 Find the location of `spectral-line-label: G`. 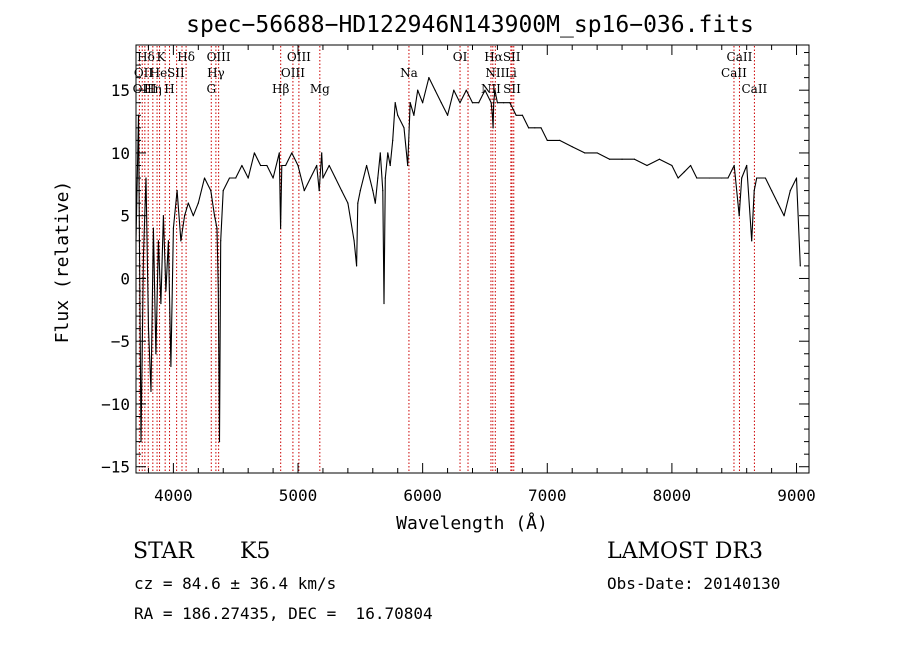

spectral-line-label: G is located at coordinates (211, 89).